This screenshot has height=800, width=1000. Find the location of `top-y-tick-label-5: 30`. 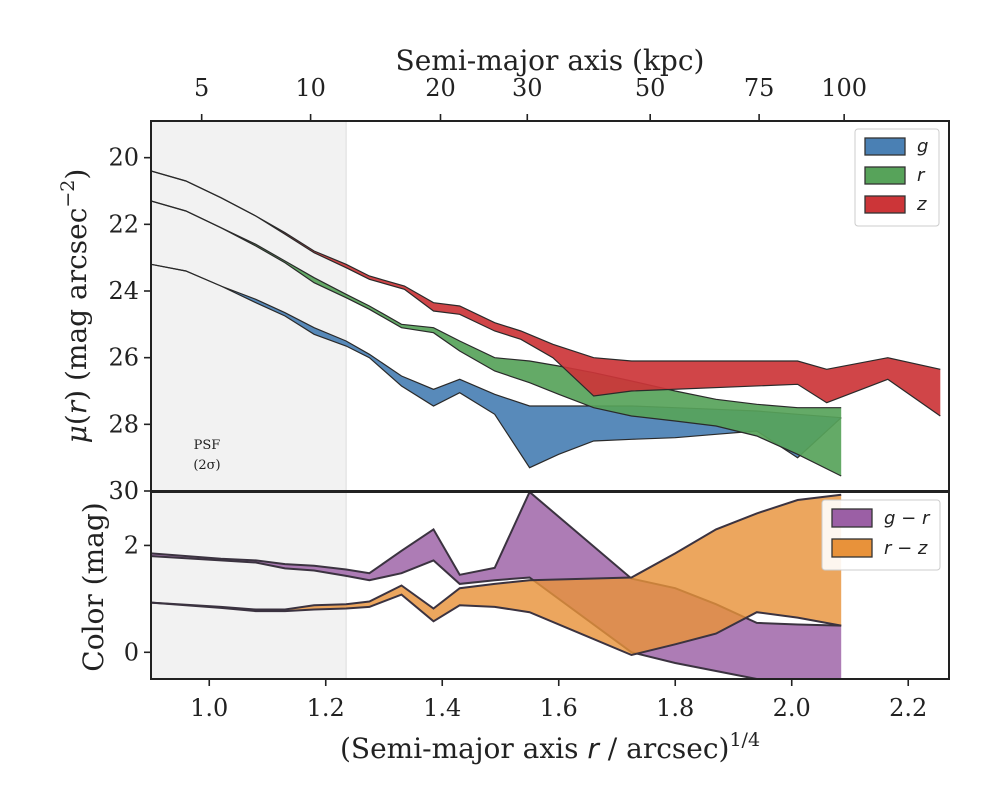

top-y-tick-label-5: 30 is located at coordinates (123, 491).